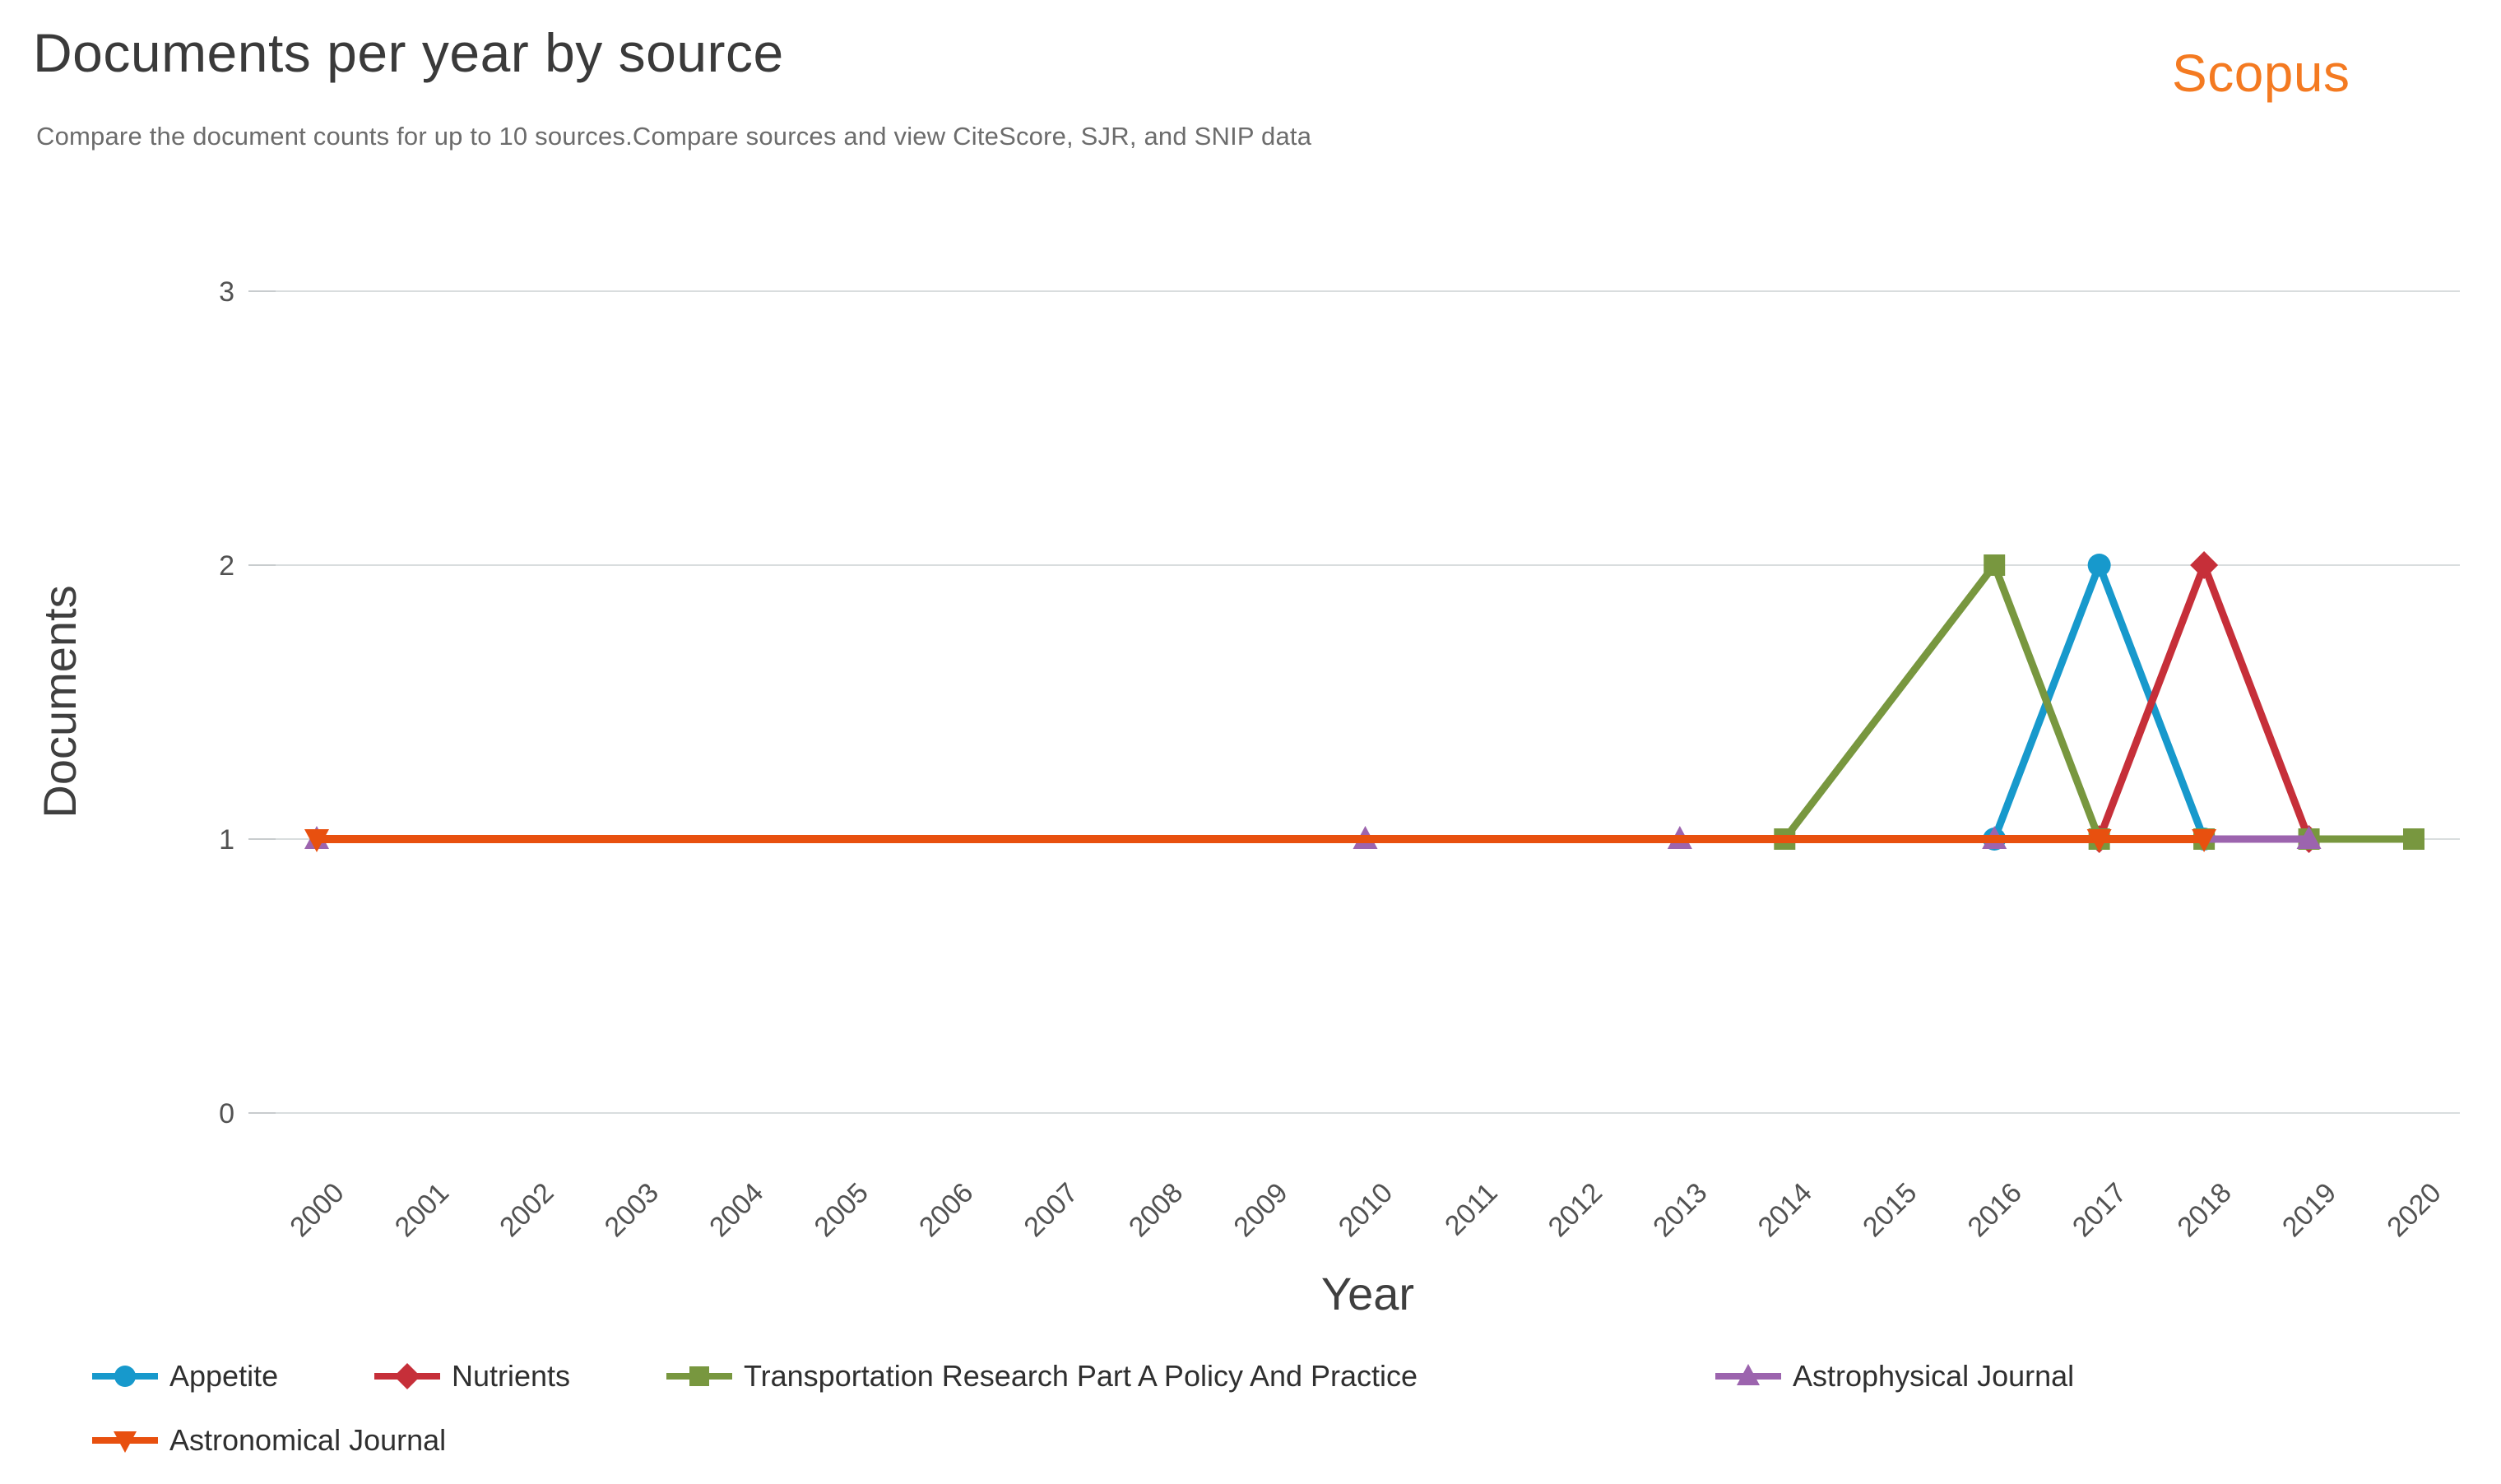 This screenshot has width=2501, height=1484. What do you see at coordinates (1472, 1209) in the screenshot?
I see `x-tick-label: 2011` at bounding box center [1472, 1209].